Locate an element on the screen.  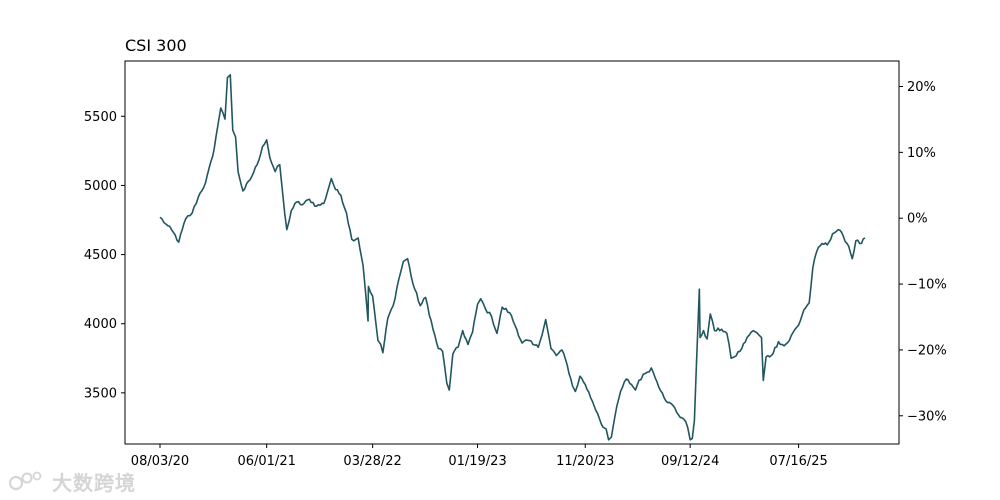
watermark: 大数跨境 is located at coordinates (72, 481).